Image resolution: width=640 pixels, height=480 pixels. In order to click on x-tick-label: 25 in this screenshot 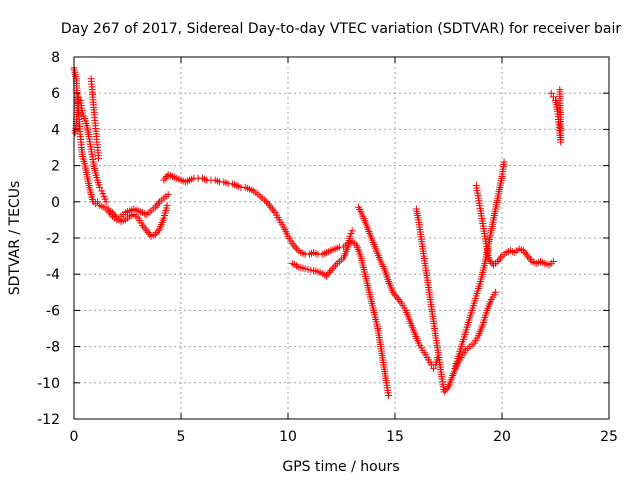, I will do `click(609, 437)`.